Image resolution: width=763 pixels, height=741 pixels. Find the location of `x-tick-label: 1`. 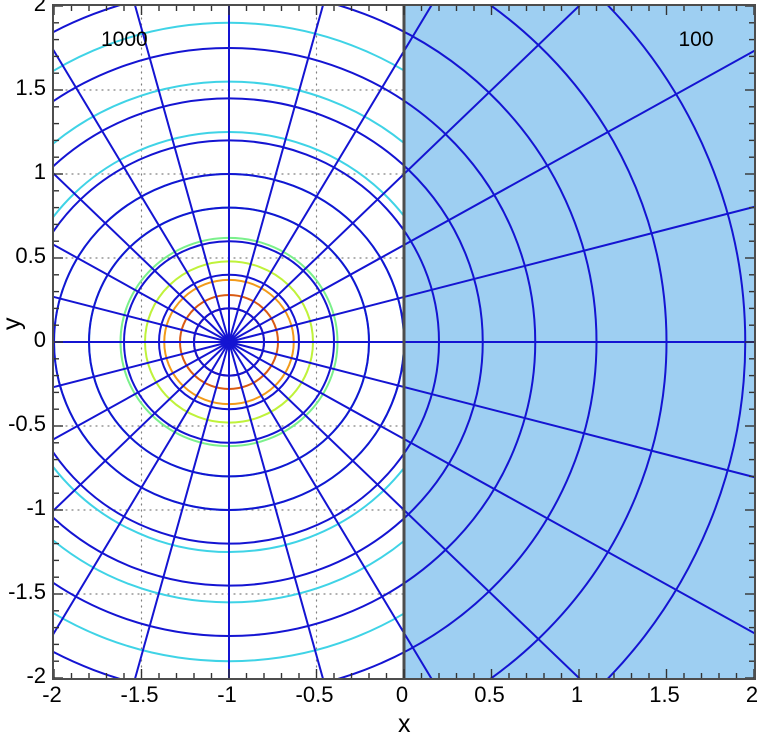

x-tick-label: 1 is located at coordinates (577, 694).